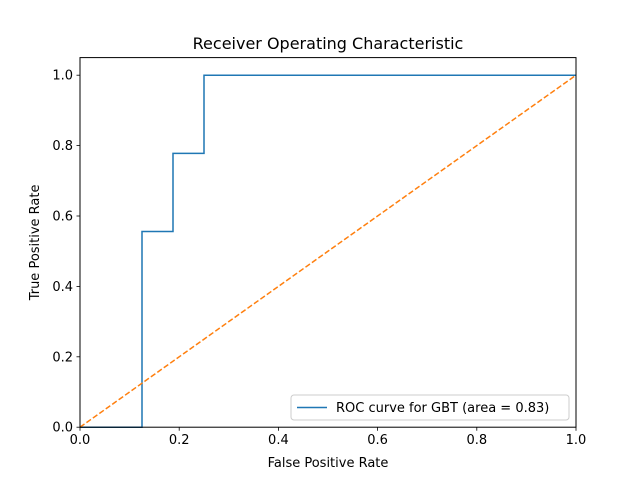  Describe the element at coordinates (62, 428) in the screenshot. I see `y-tick-label: 0.0` at that location.